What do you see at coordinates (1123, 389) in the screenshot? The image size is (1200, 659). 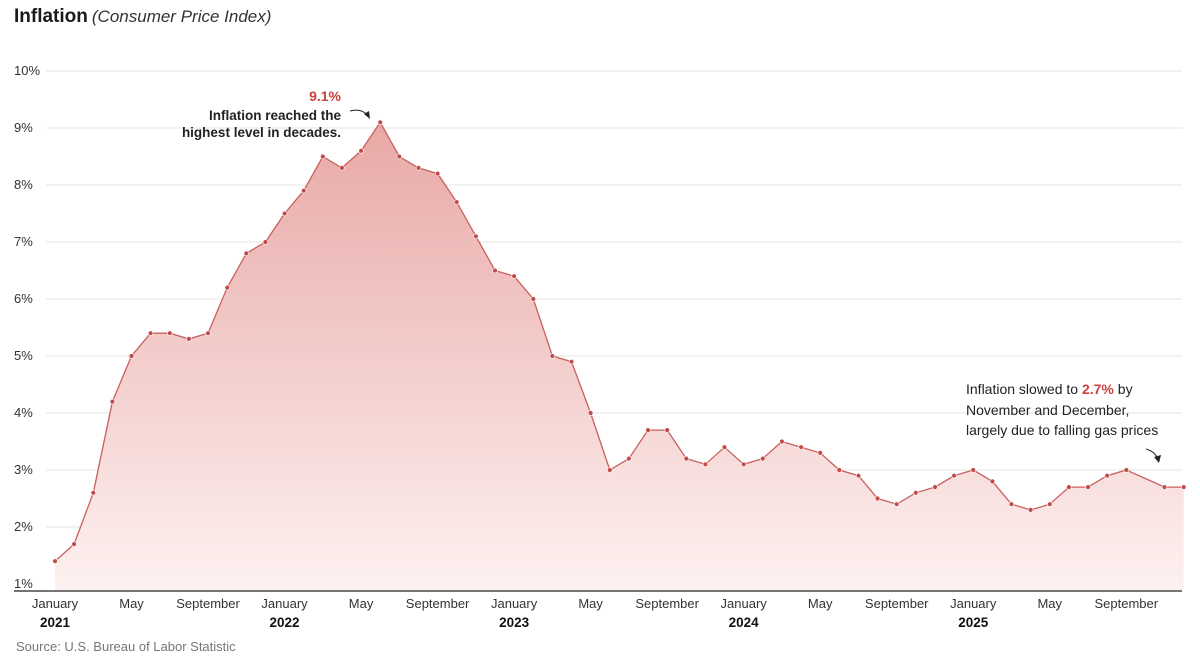 I see `latest-annotation-suffix: by` at bounding box center [1123, 389].